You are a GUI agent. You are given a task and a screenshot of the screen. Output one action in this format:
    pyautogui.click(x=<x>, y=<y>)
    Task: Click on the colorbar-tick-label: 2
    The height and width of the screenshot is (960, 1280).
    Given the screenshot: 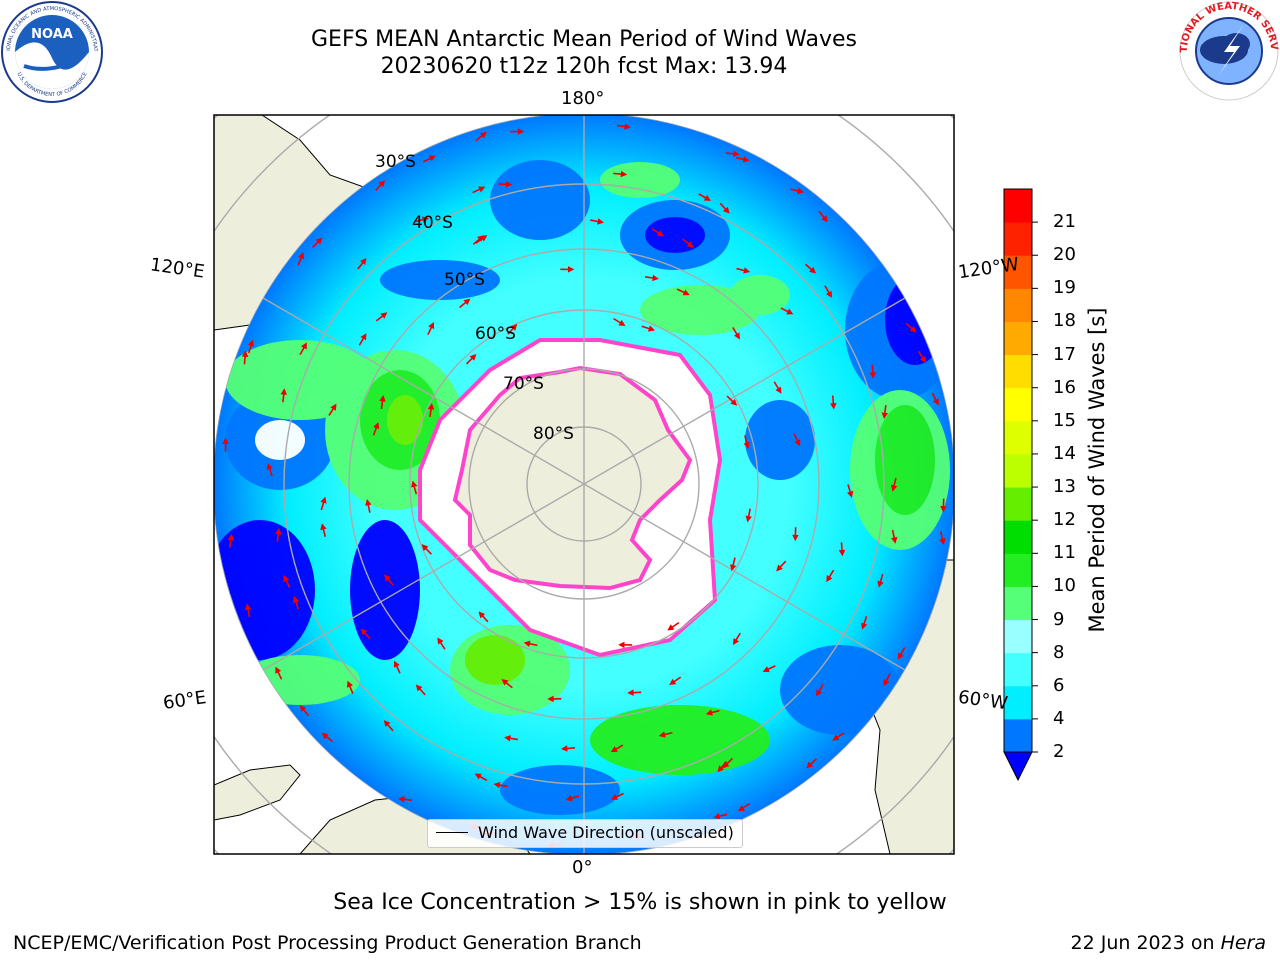 What is the action you would take?
    pyautogui.click(x=1059, y=751)
    